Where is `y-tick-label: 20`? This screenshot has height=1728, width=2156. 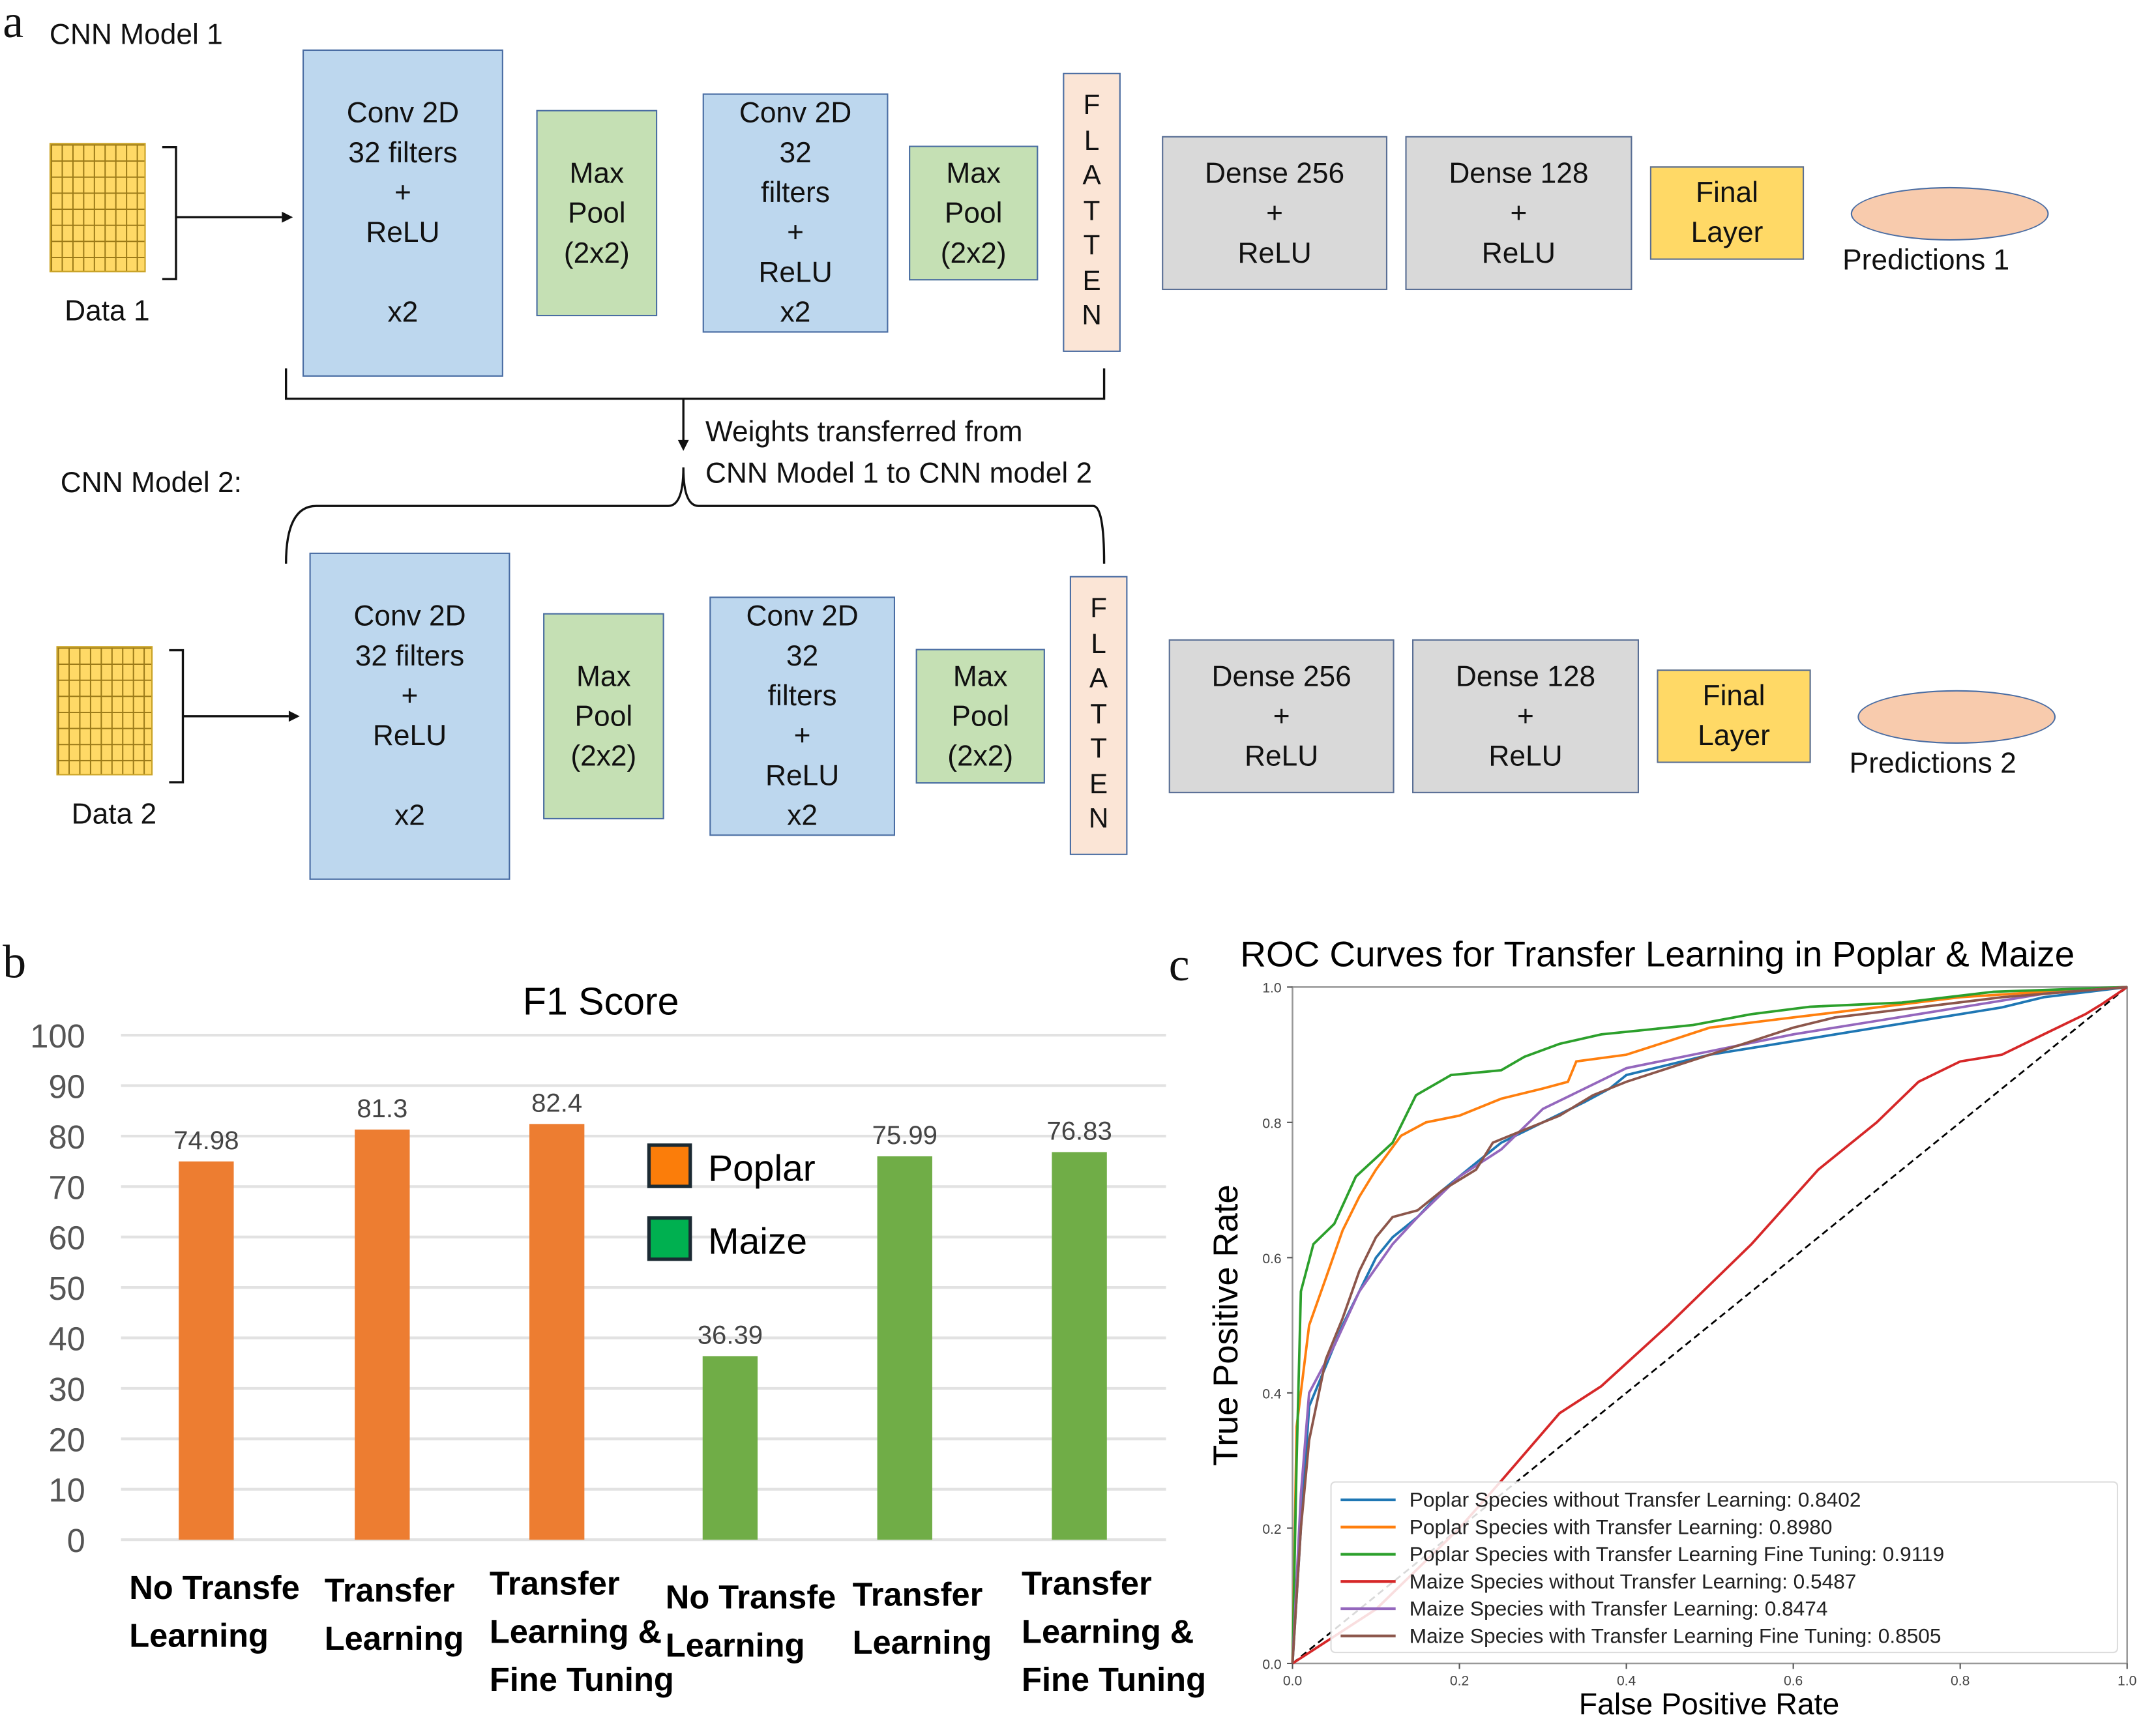
y-tick-label: 20 is located at coordinates (66, 1439).